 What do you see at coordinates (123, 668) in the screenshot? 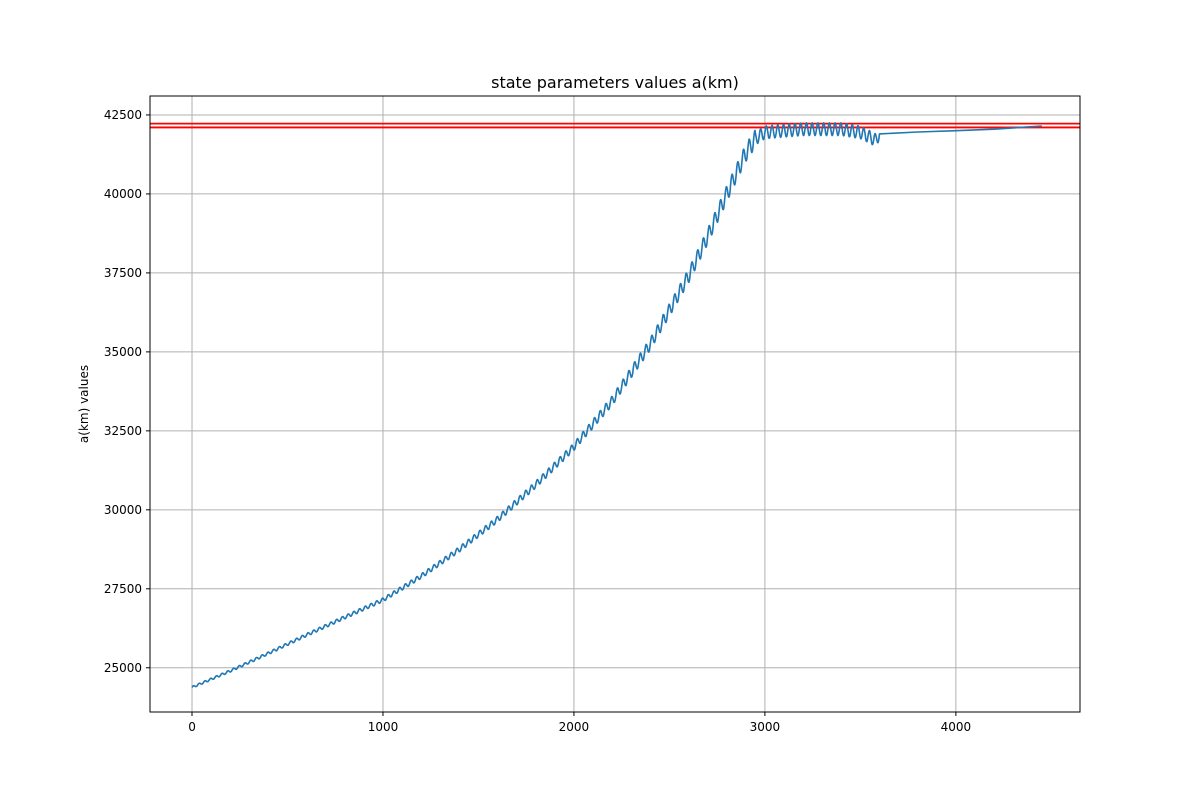
I see `y-tick-label: 25000` at bounding box center [123, 668].